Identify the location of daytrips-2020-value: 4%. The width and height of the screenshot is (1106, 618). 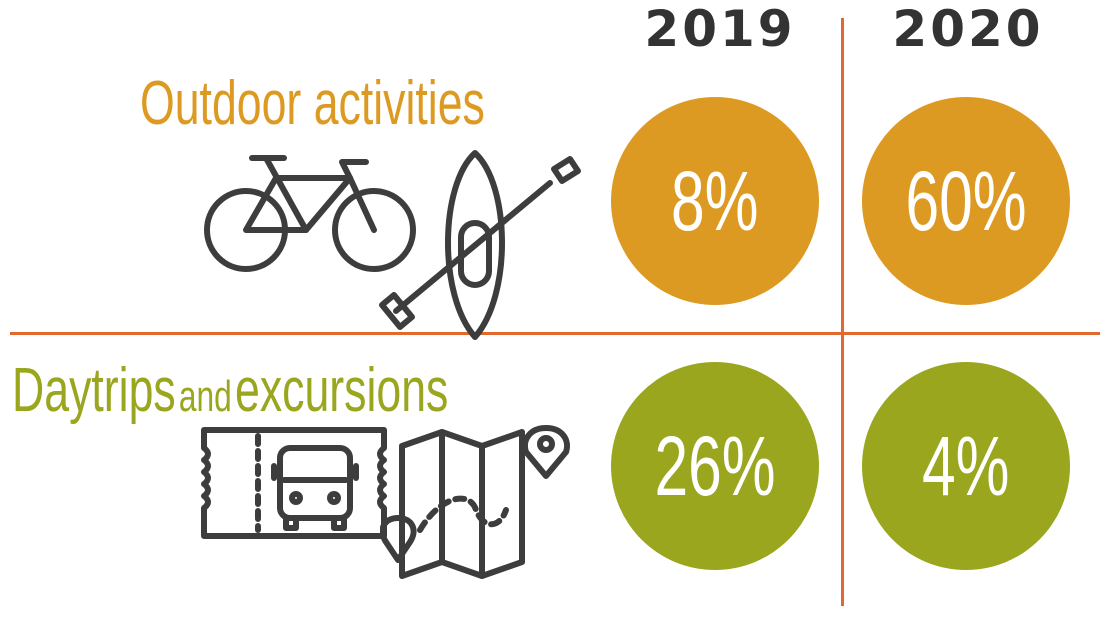
(966, 466).